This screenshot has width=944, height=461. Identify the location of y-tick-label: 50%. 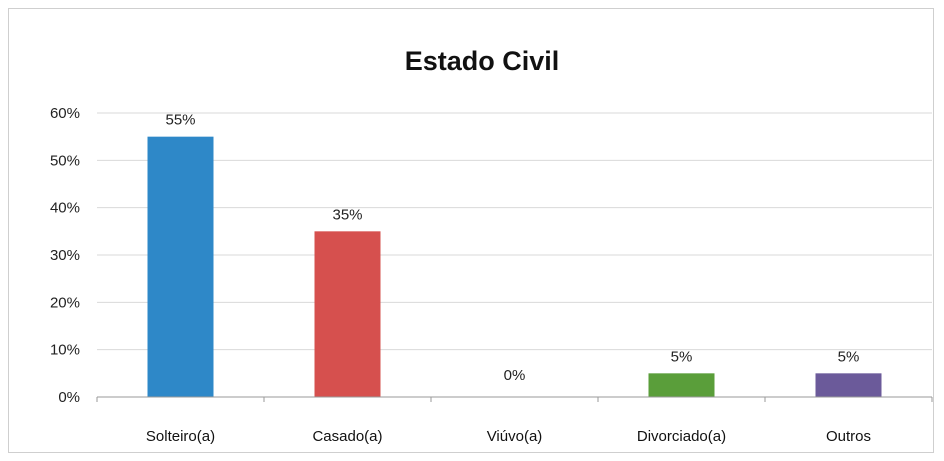
(65, 160).